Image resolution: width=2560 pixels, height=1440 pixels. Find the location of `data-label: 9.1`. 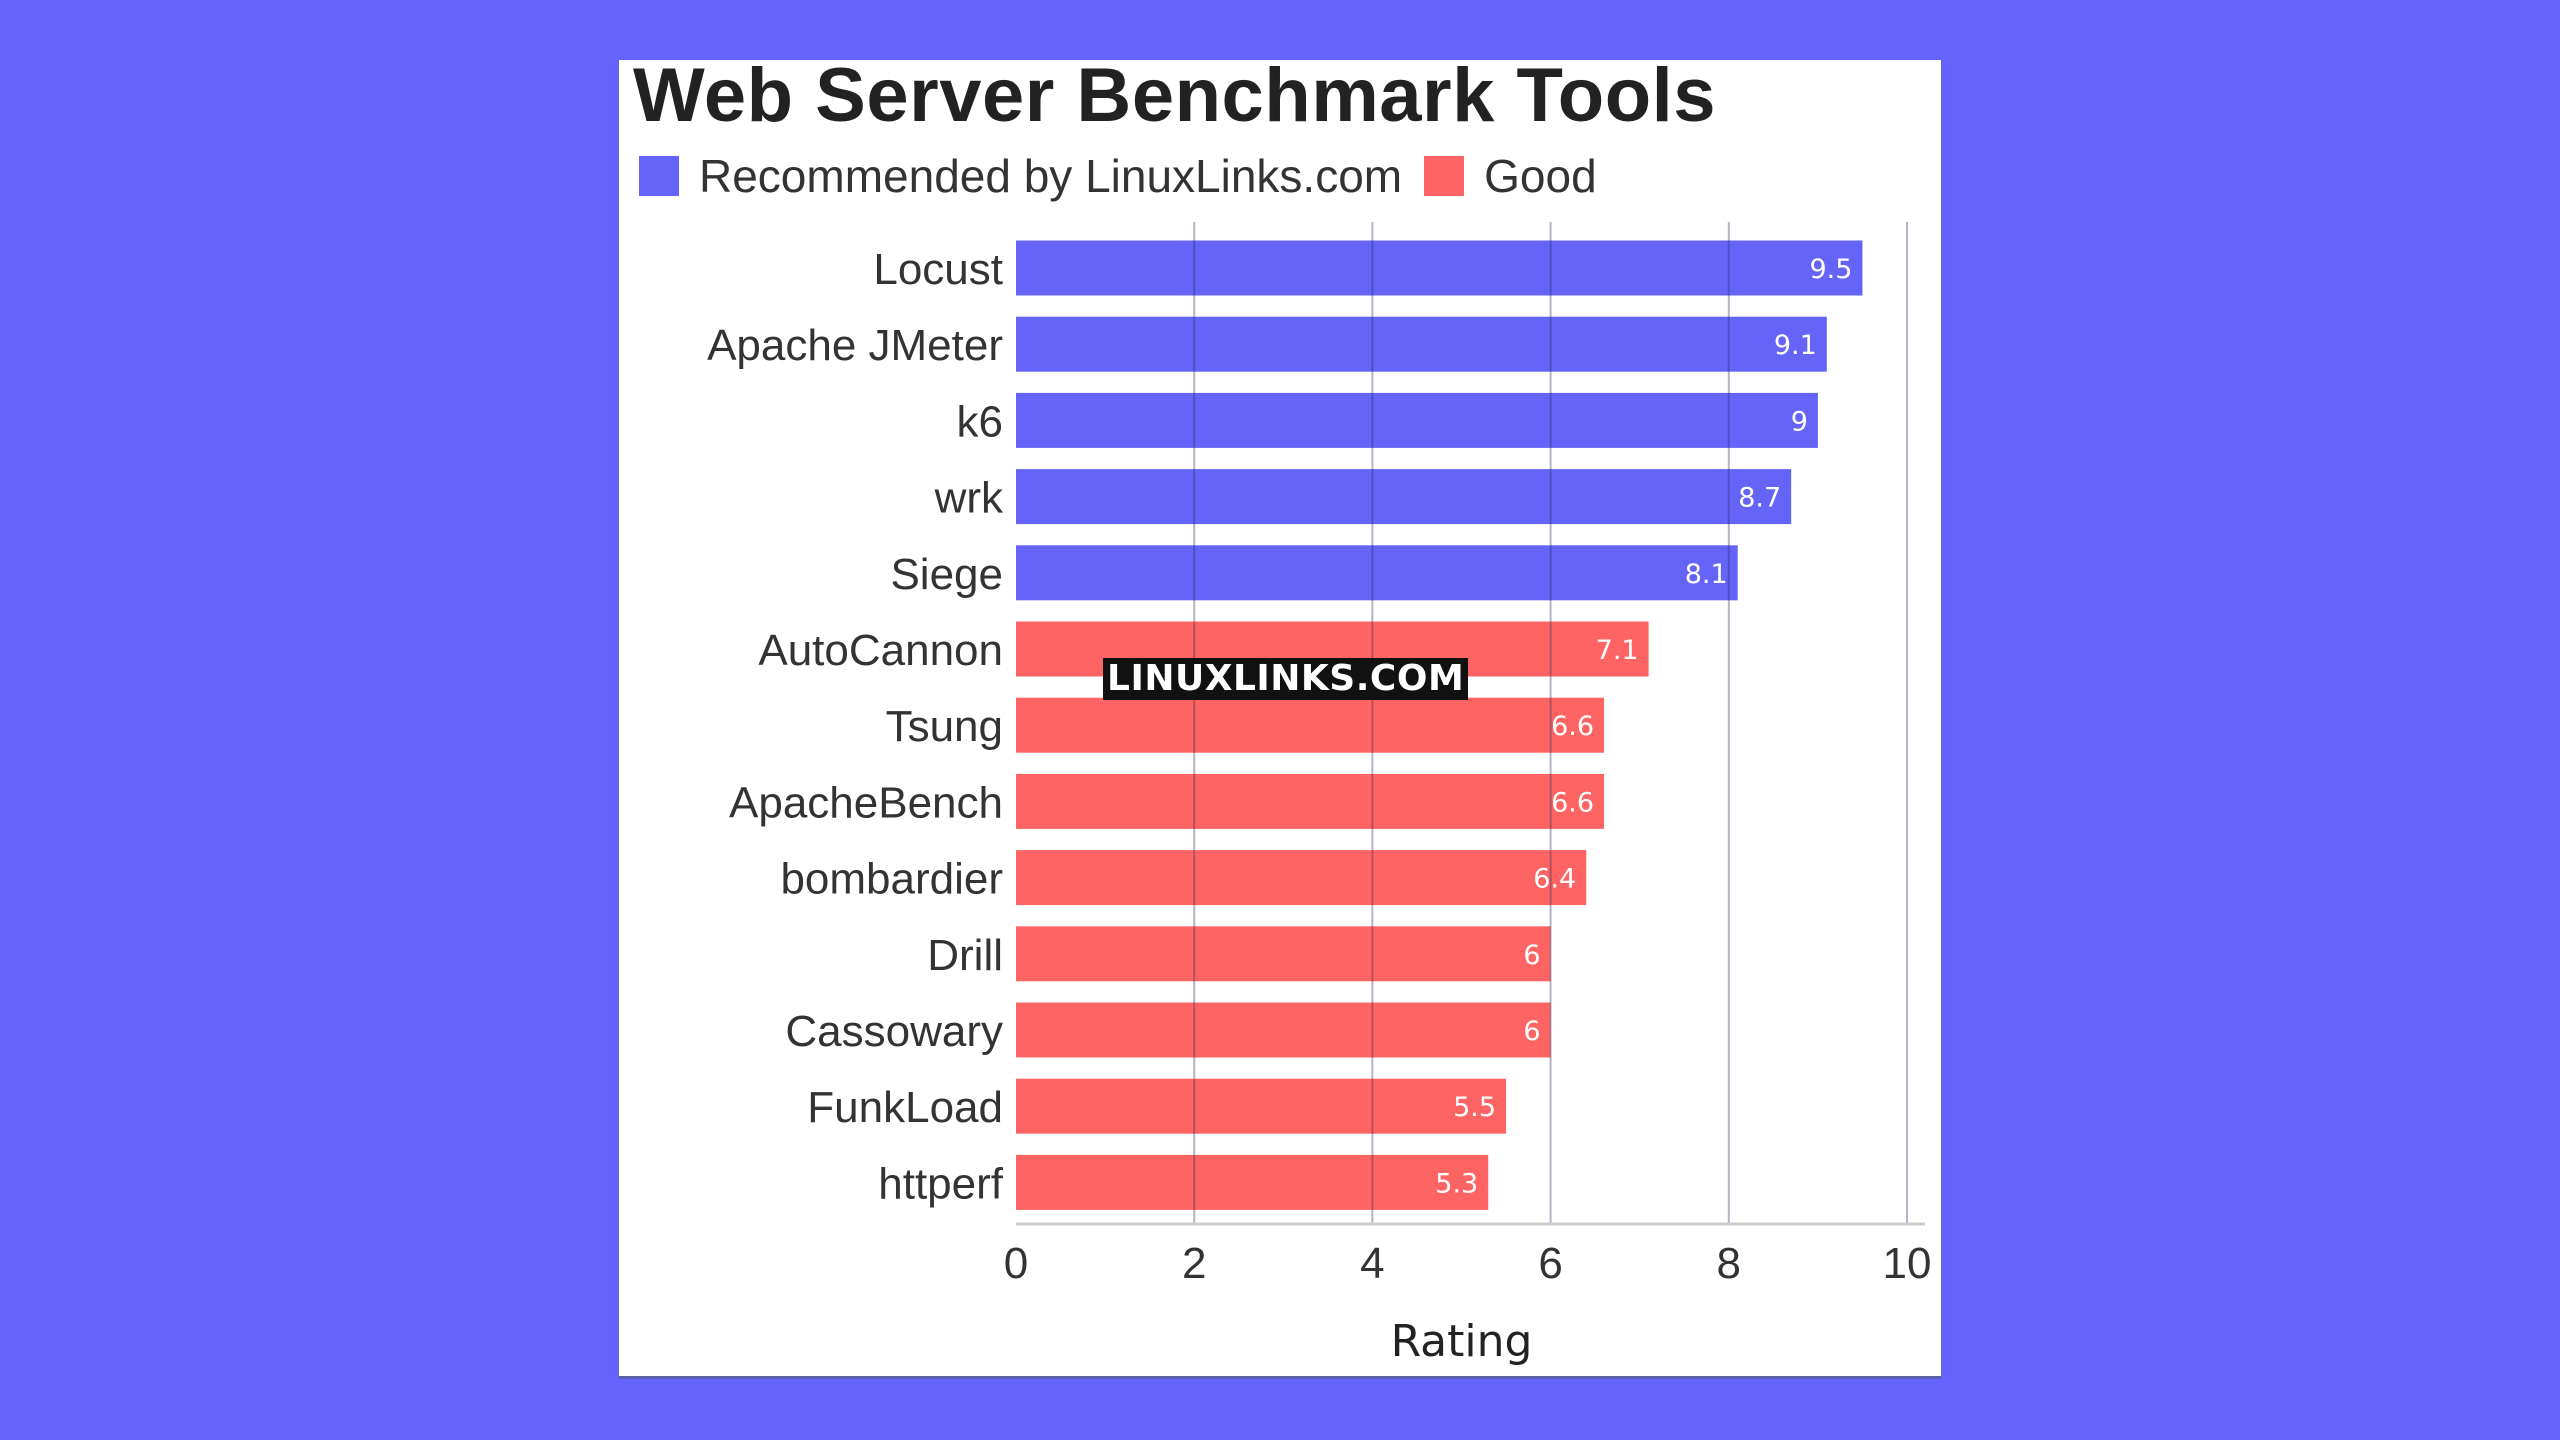

data-label: 9.1 is located at coordinates (1795, 345).